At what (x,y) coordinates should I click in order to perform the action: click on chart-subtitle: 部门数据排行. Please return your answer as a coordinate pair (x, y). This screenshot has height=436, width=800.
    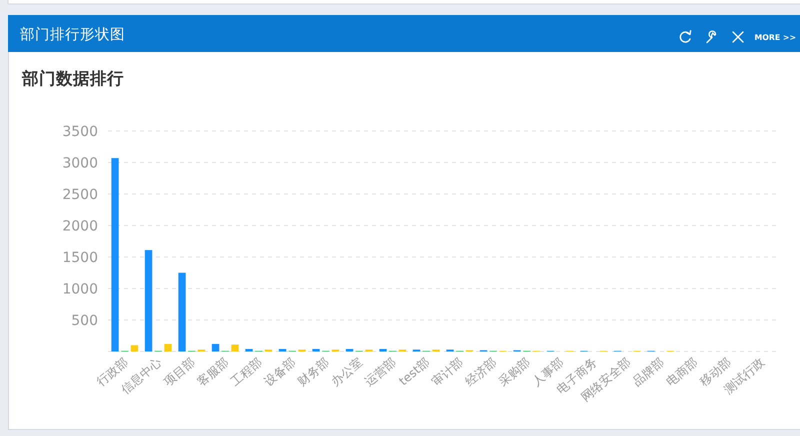
    Looking at the image, I should click on (72, 78).